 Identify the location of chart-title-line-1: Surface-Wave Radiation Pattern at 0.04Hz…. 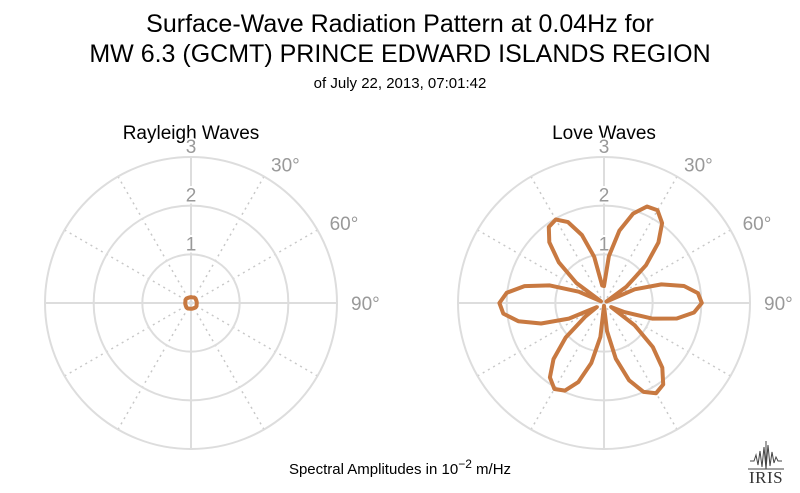
(400, 24).